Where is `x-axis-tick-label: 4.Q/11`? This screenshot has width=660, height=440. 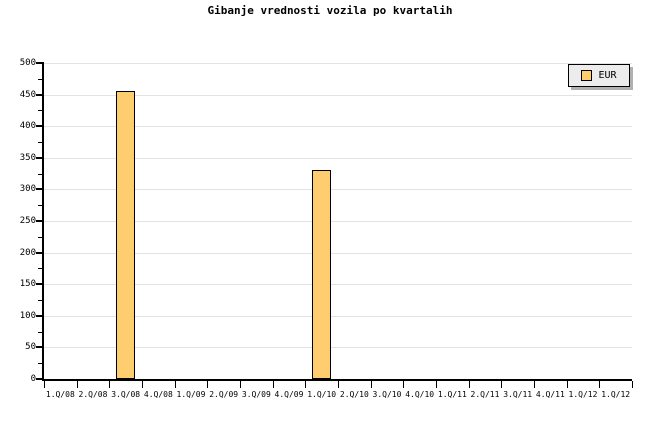 x-axis-tick-label: 4.Q/11 is located at coordinates (550, 394).